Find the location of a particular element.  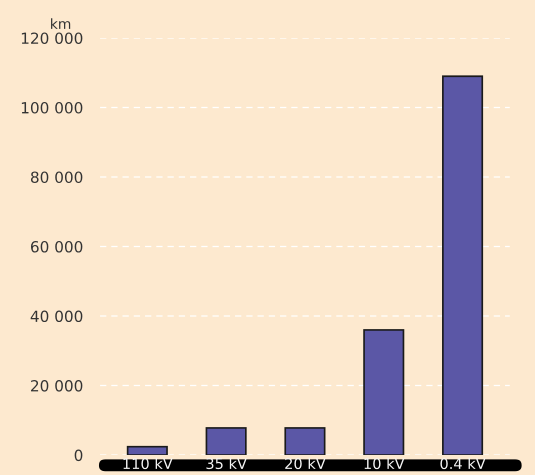

x-tick-label: 0.4 kV is located at coordinates (463, 464).